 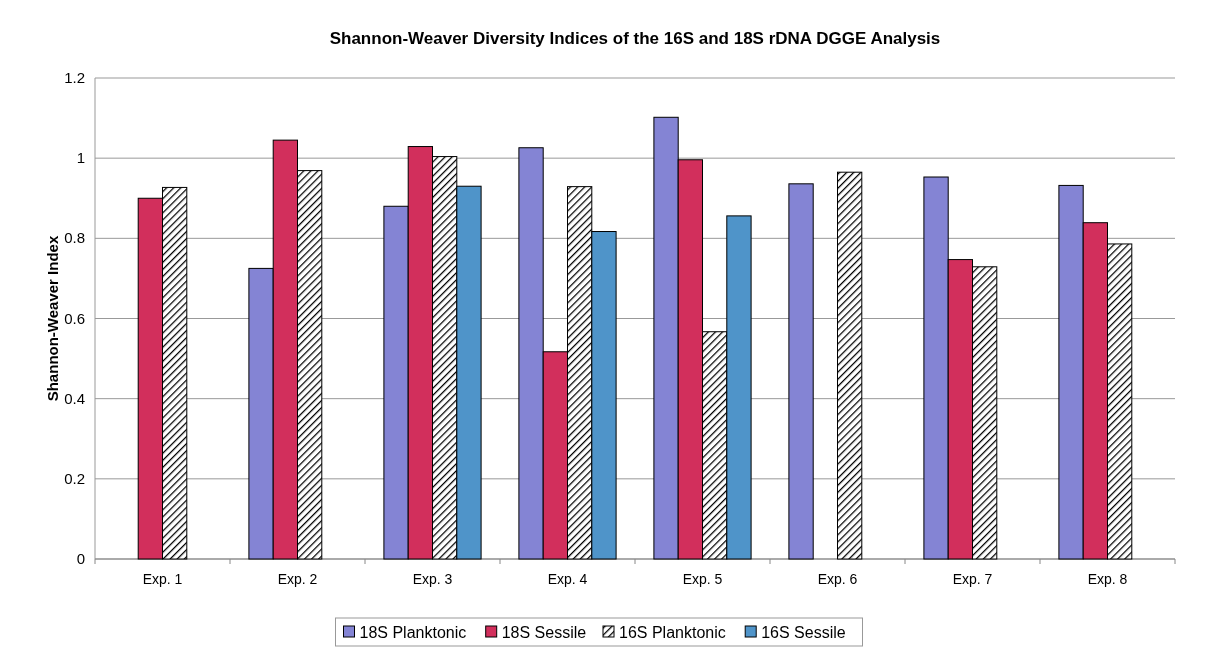 I want to click on legend-label: 18S Sessile, so click(x=544, y=632).